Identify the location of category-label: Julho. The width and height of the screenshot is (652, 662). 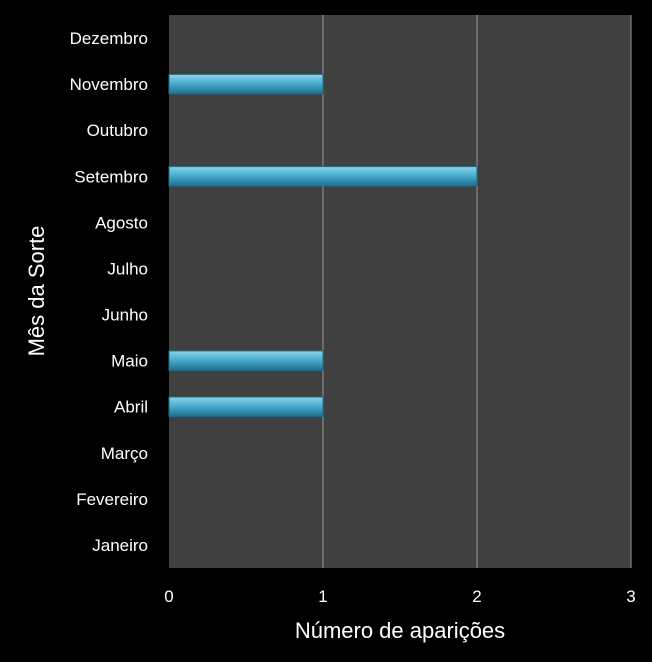
(127, 268).